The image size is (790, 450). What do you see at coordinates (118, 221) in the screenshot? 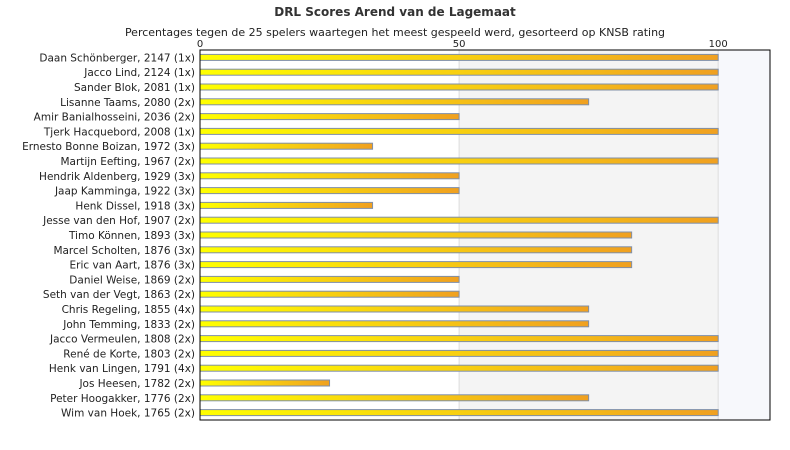
I see `category-label: Jesse van den Hof, 1907 (2x)` at bounding box center [118, 221].